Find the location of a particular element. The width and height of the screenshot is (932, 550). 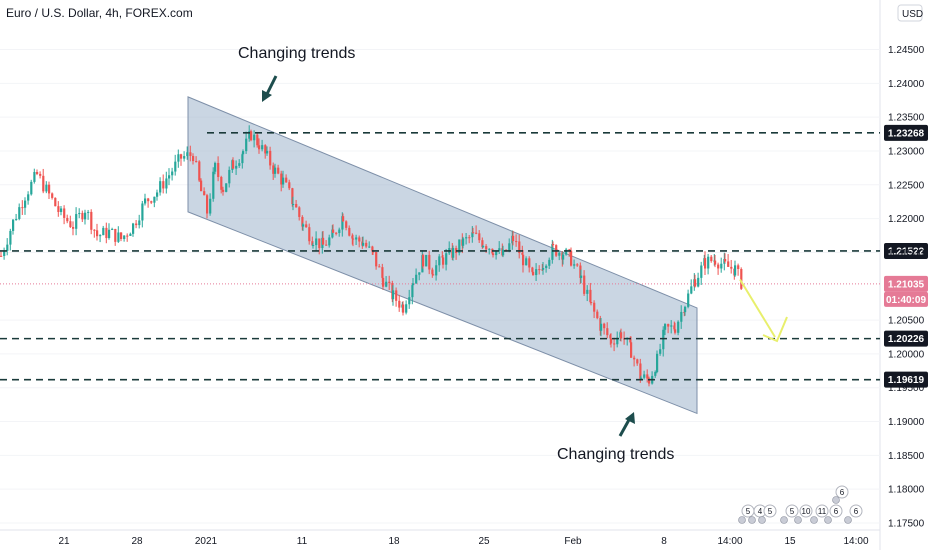

annotation-bottom: Changing trends is located at coordinates (615, 454).